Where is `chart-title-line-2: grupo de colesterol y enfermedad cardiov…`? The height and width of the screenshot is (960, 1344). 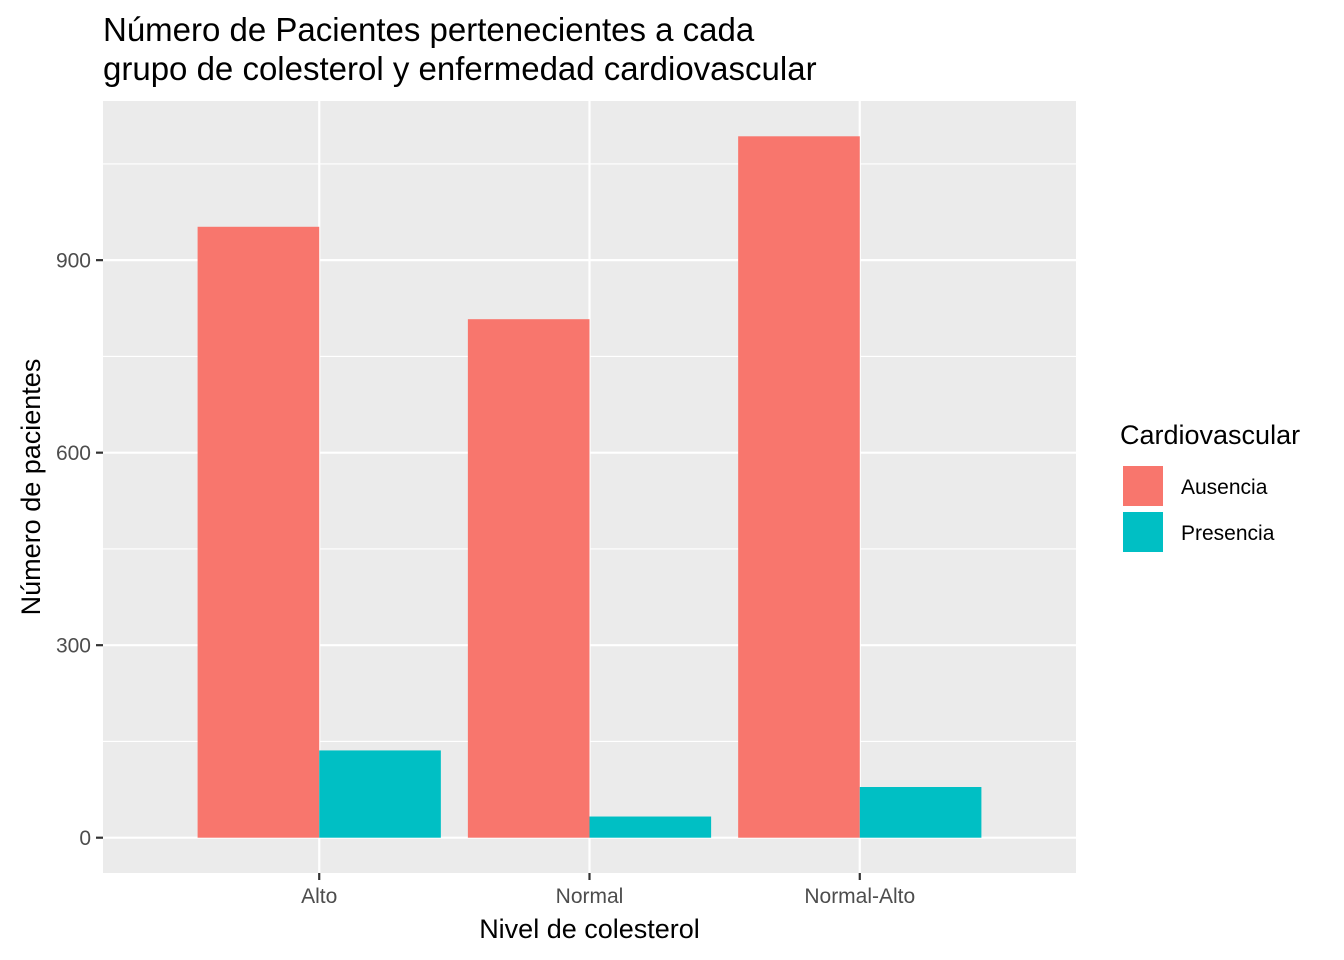 chart-title-line-2: grupo de colesterol y enfermedad cardiov… is located at coordinates (460, 68).